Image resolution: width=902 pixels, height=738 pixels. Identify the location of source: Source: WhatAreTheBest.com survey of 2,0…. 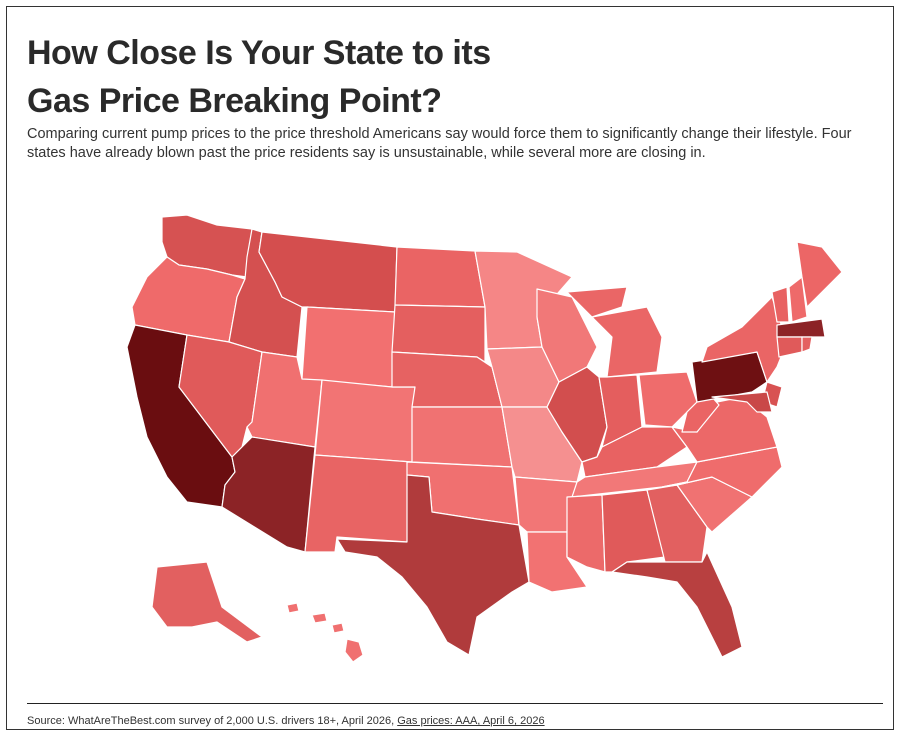
(286, 721).